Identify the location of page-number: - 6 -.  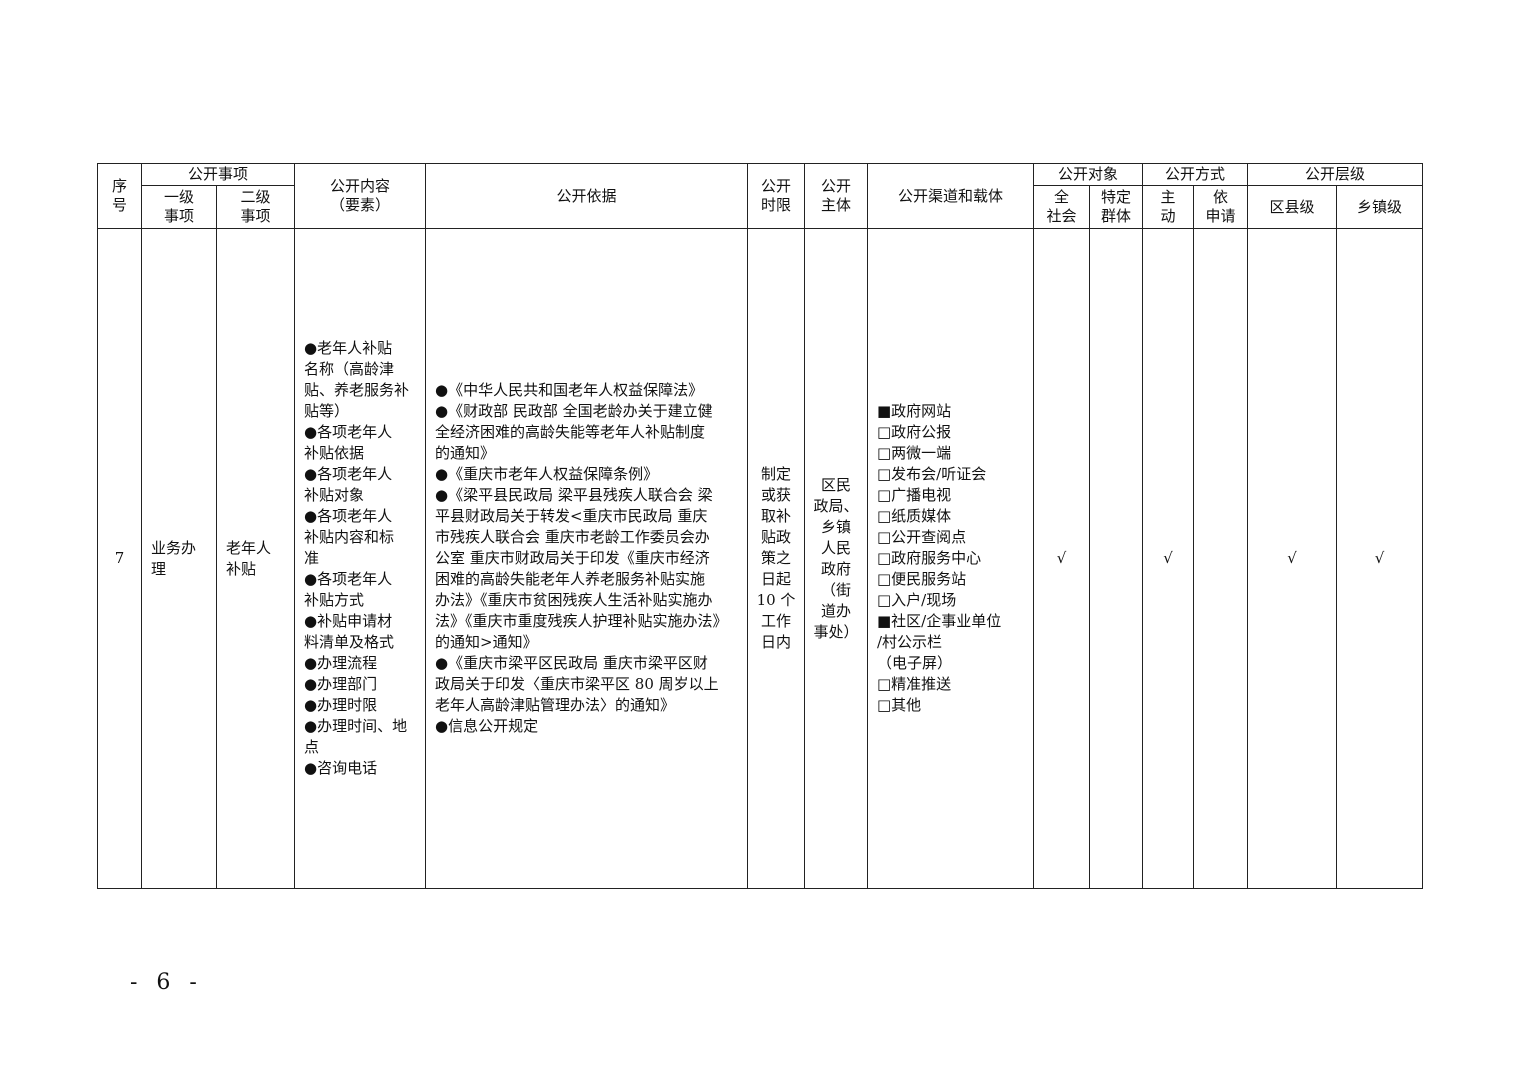
(166, 982).